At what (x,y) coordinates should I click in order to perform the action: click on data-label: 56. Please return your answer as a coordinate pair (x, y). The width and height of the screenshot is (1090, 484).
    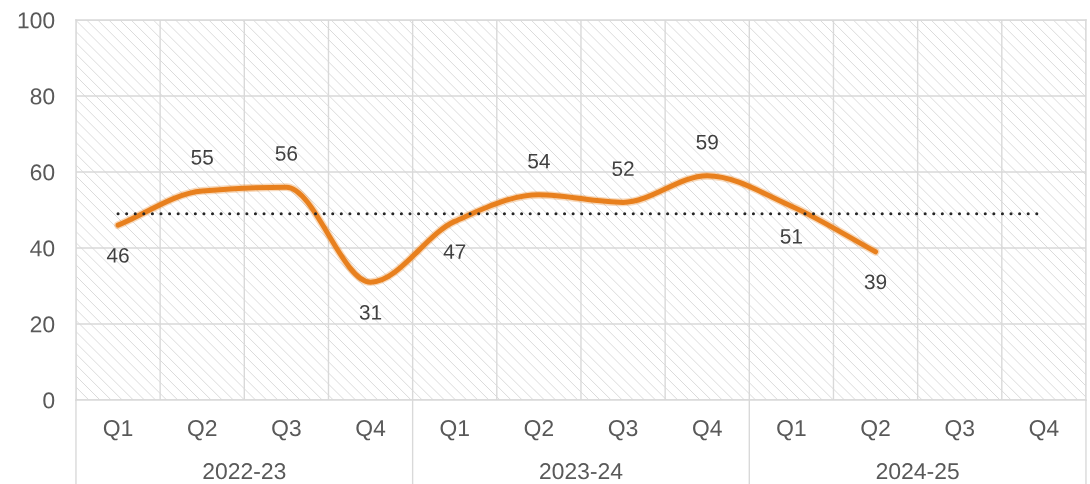
    Looking at the image, I should click on (286, 153).